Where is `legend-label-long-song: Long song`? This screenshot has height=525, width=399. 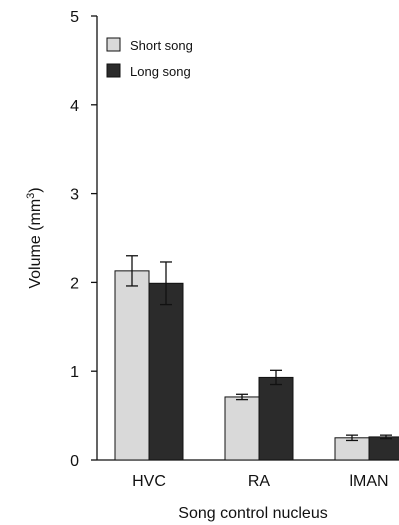
legend-label-long-song: Long song is located at coordinates (160, 71).